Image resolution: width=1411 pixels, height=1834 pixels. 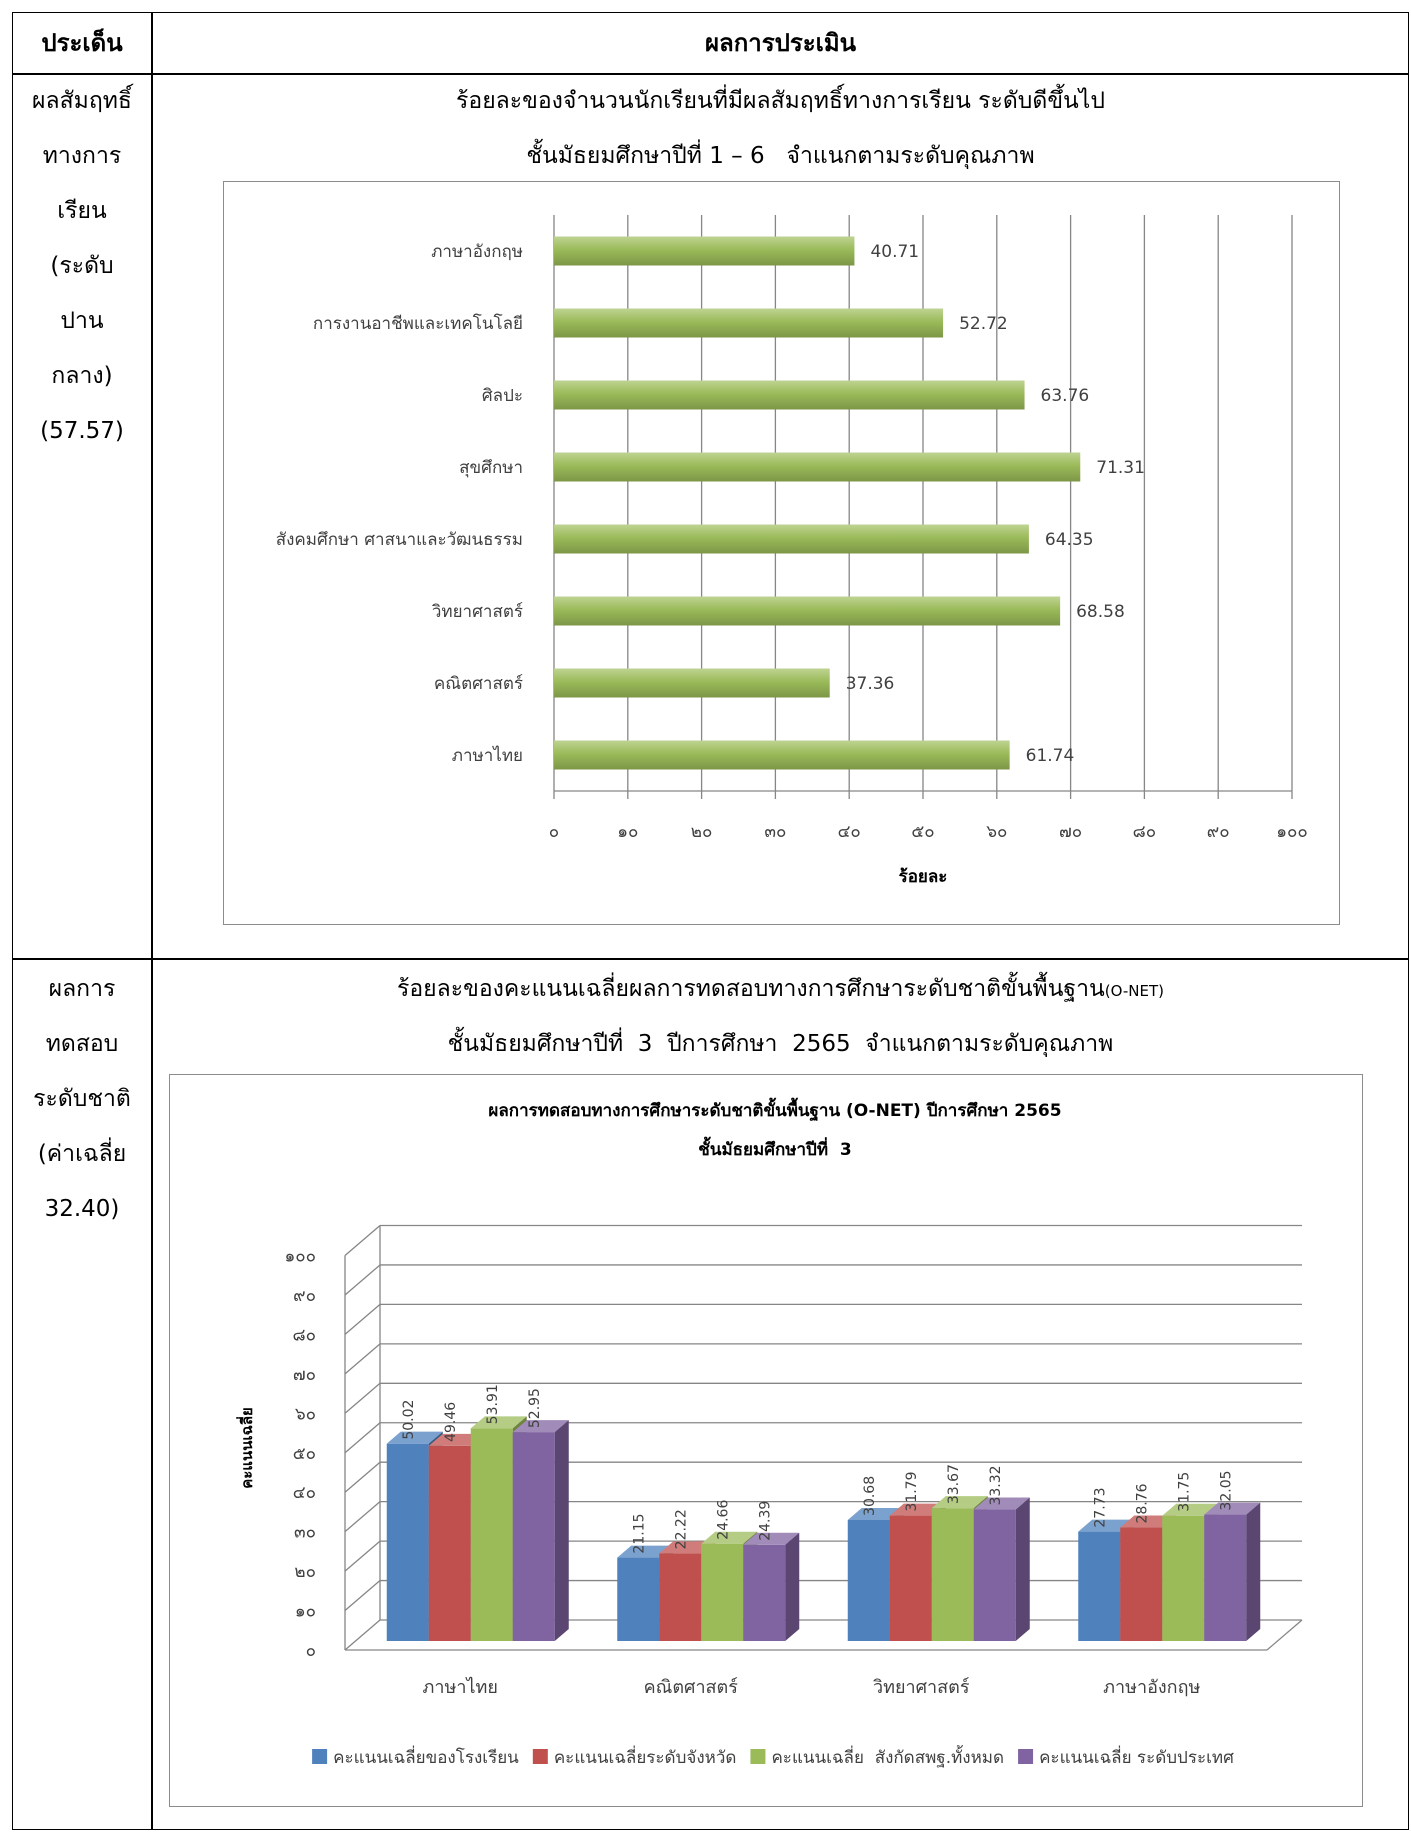 I want to click on x-tick-label: ๑๐๐, so click(x=1292, y=832).